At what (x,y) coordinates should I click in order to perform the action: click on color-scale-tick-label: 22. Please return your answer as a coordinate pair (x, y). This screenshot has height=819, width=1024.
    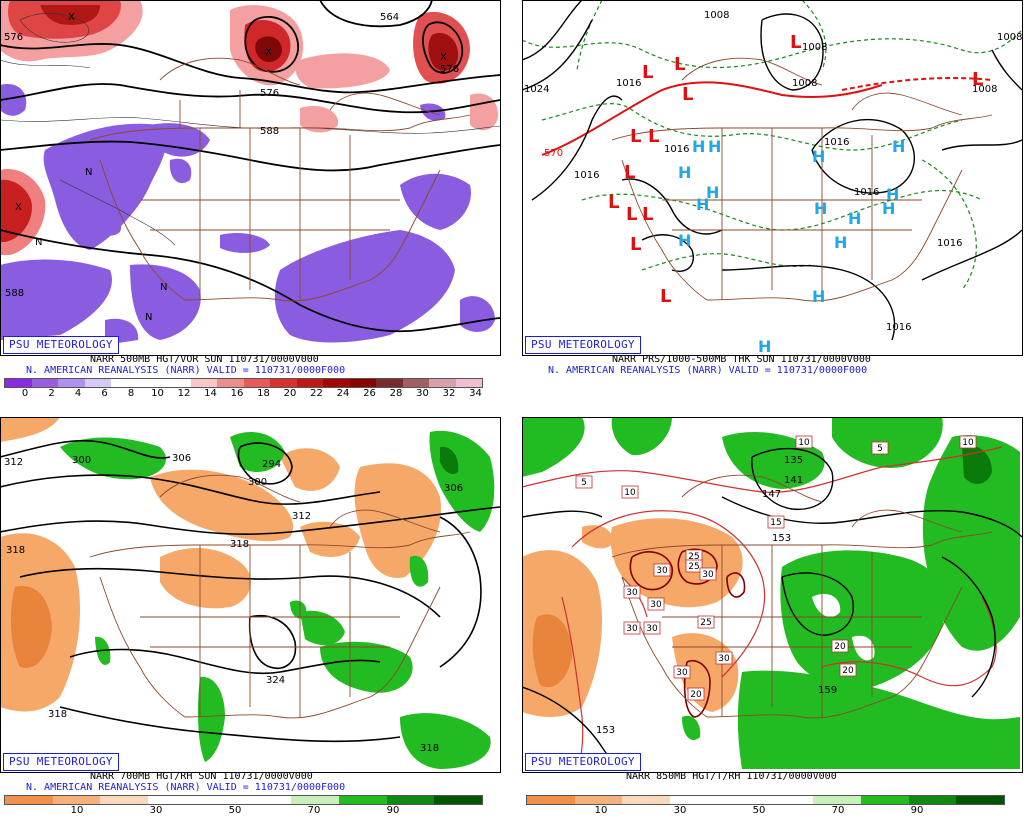
    Looking at the image, I should click on (316, 393).